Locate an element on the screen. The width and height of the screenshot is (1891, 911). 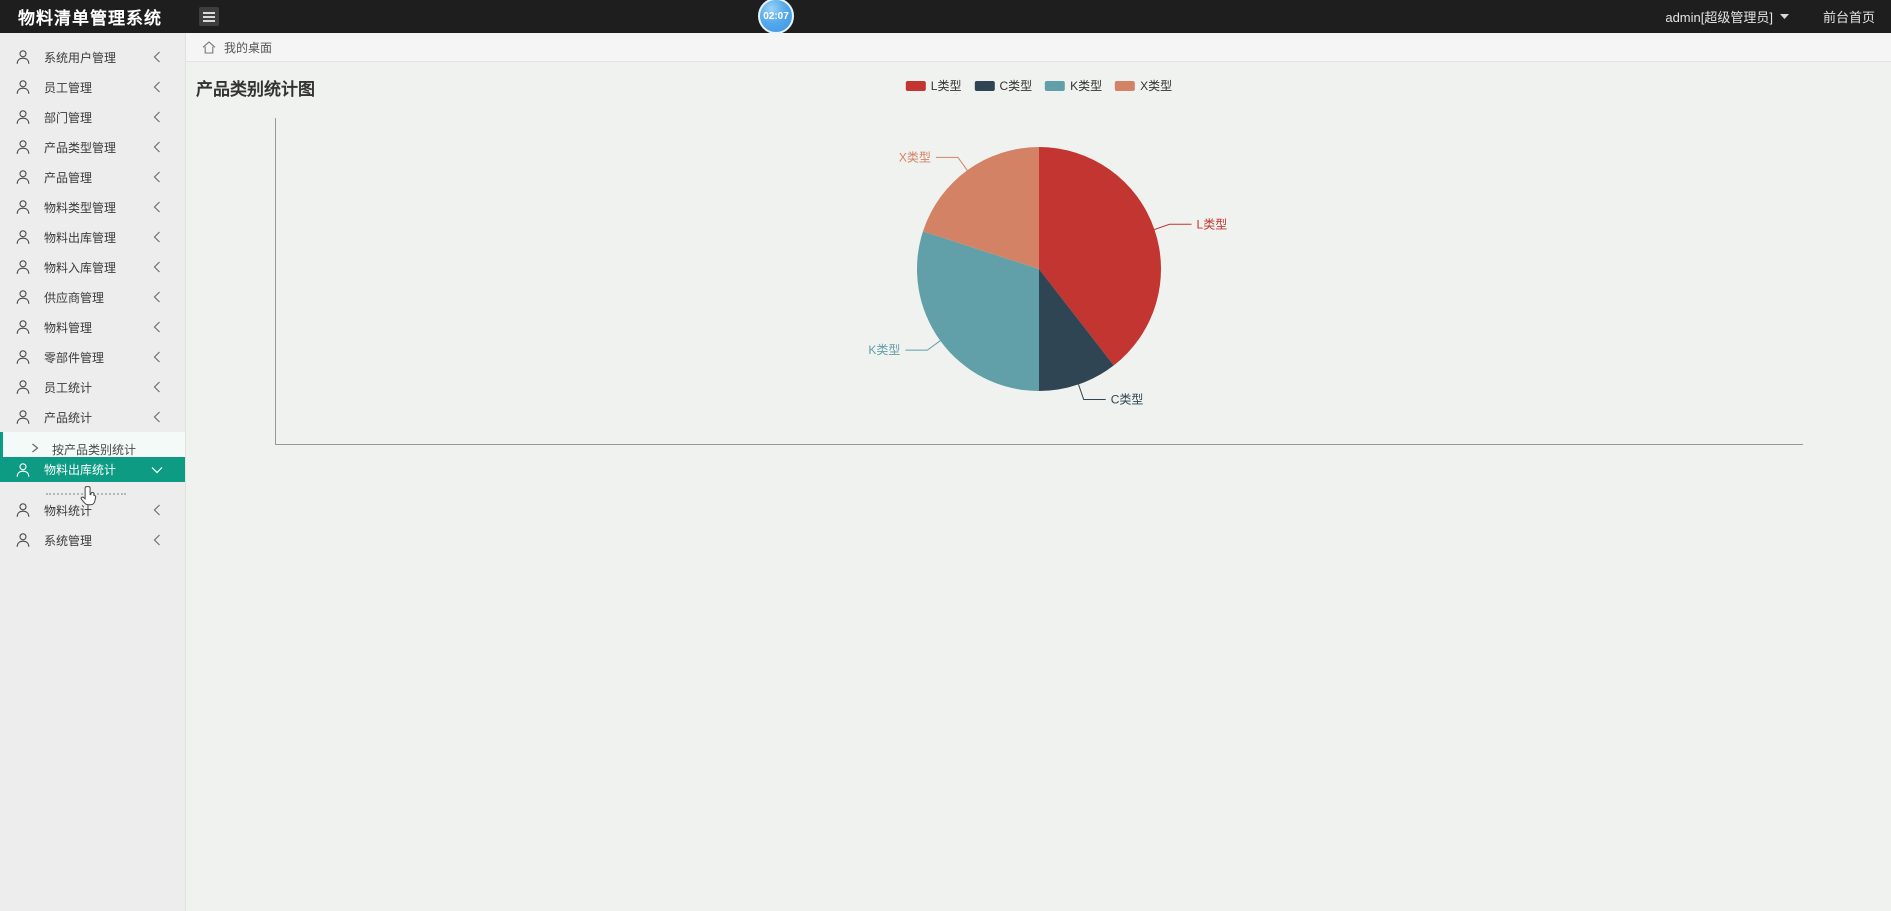
sidebar-item-5: 物料类型管理 is located at coordinates (92, 207).